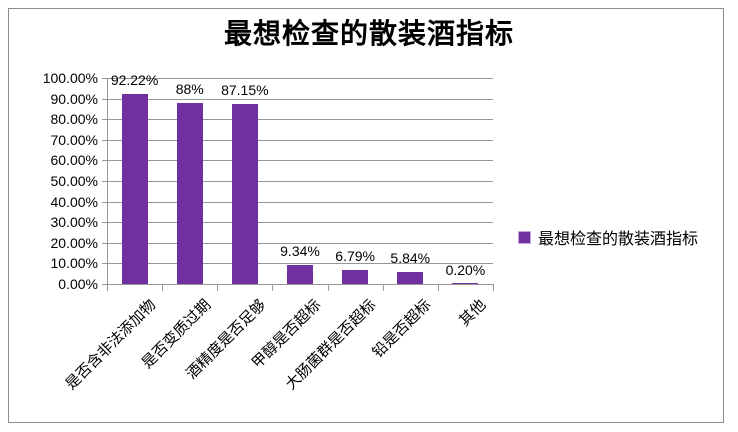 Image resolution: width=738 pixels, height=432 pixels. Describe the element at coordinates (74, 181) in the screenshot. I see `y-axis-tick-label: 50.00%` at that location.